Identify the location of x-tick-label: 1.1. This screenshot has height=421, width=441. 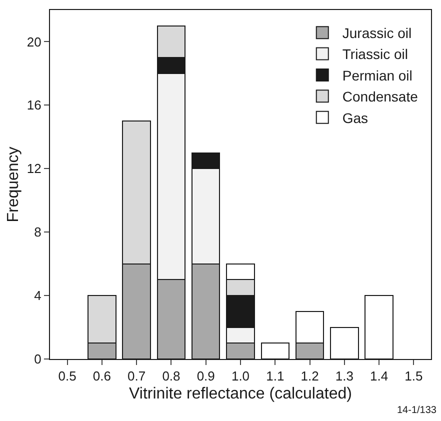
(275, 376).